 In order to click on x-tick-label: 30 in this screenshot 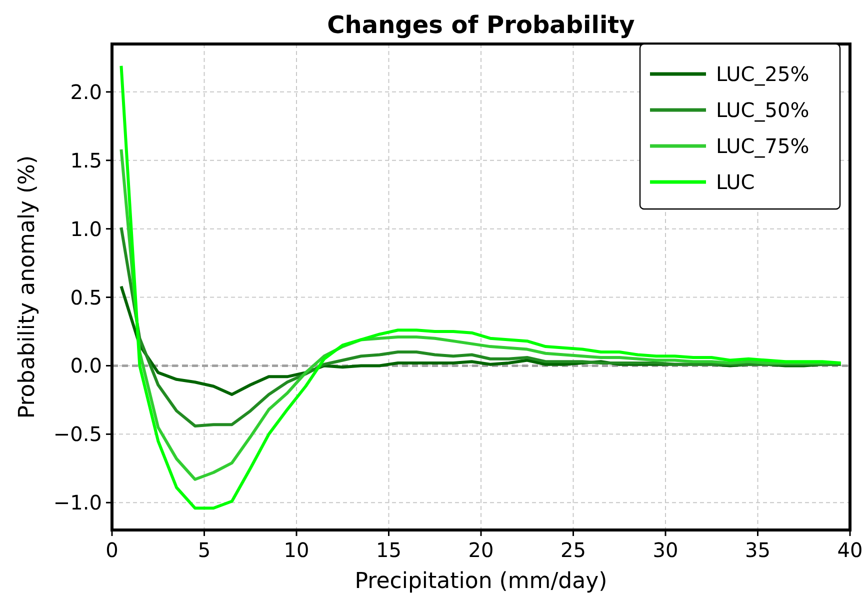, I will do `click(665, 550)`.